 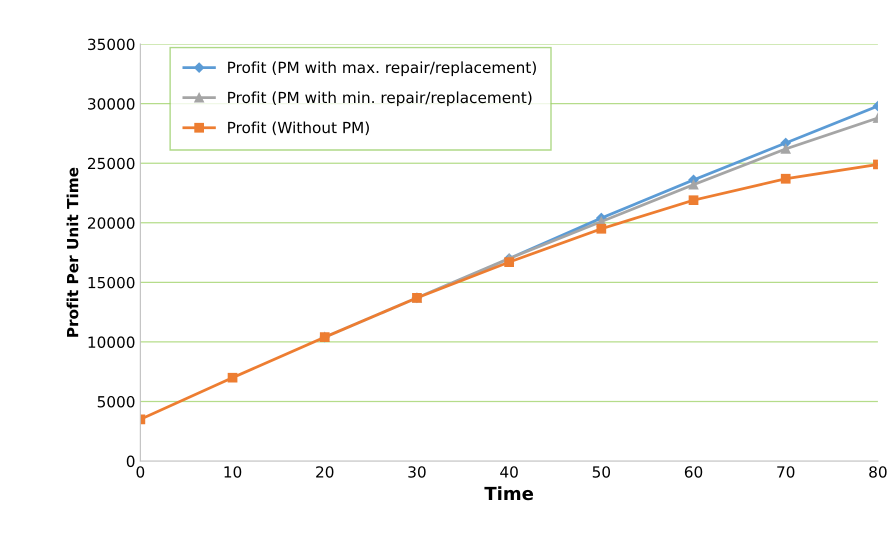 What do you see at coordinates (111, 164) in the screenshot?
I see `y-tick-label: 25000` at bounding box center [111, 164].